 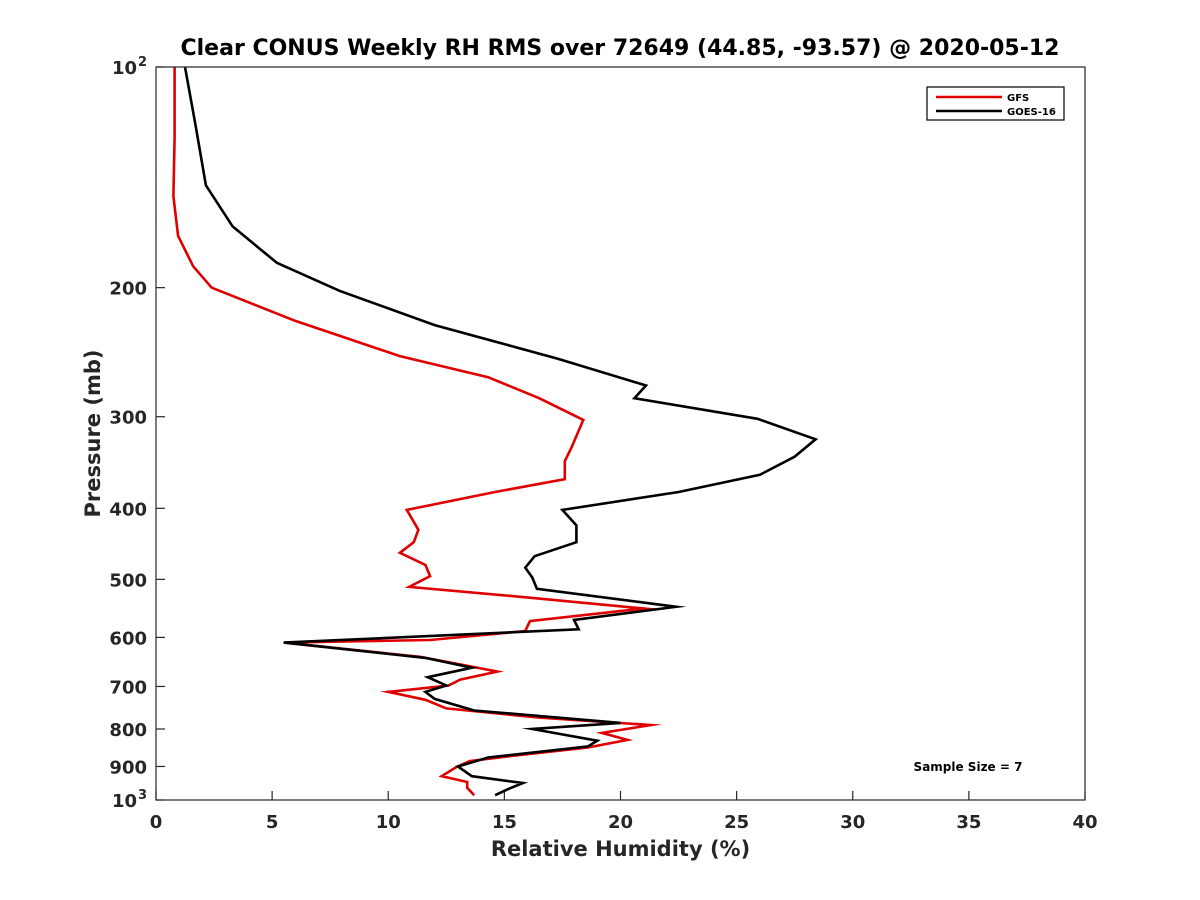 I want to click on y-tick-label: 300, so click(x=128, y=418).